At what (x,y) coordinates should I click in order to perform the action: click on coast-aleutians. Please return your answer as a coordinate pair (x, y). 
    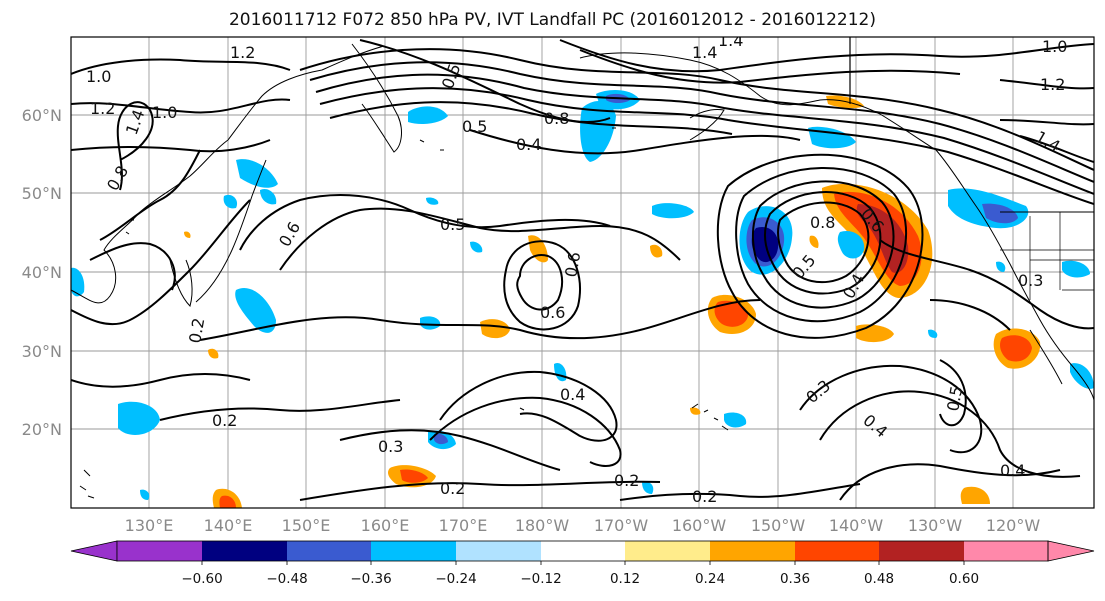
    Looking at the image, I should click on (707, 125).